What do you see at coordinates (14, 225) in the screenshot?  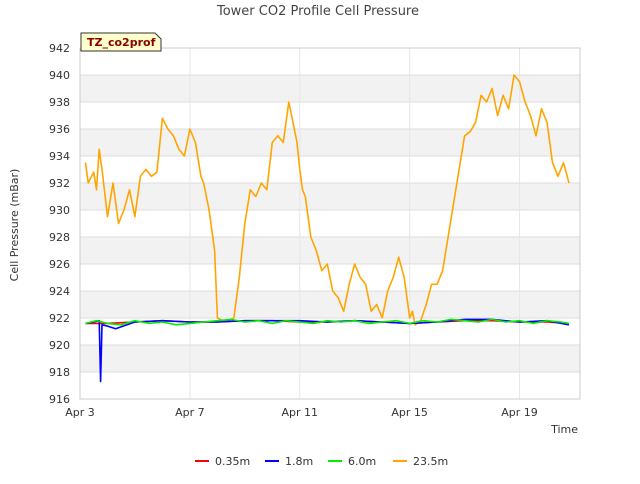 I see `y-axis-label: Cell Pressure (mBar)` at bounding box center [14, 225].